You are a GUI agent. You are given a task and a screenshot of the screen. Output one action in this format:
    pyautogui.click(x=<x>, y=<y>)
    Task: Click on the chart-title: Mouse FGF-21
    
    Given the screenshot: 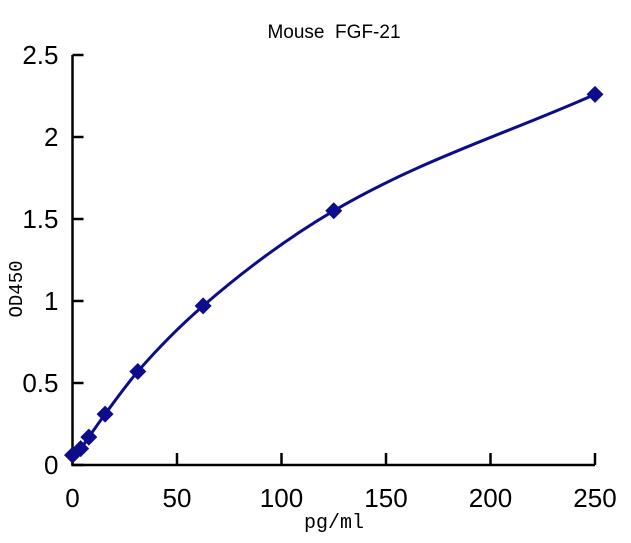 What is the action you would take?
    pyautogui.click(x=334, y=32)
    